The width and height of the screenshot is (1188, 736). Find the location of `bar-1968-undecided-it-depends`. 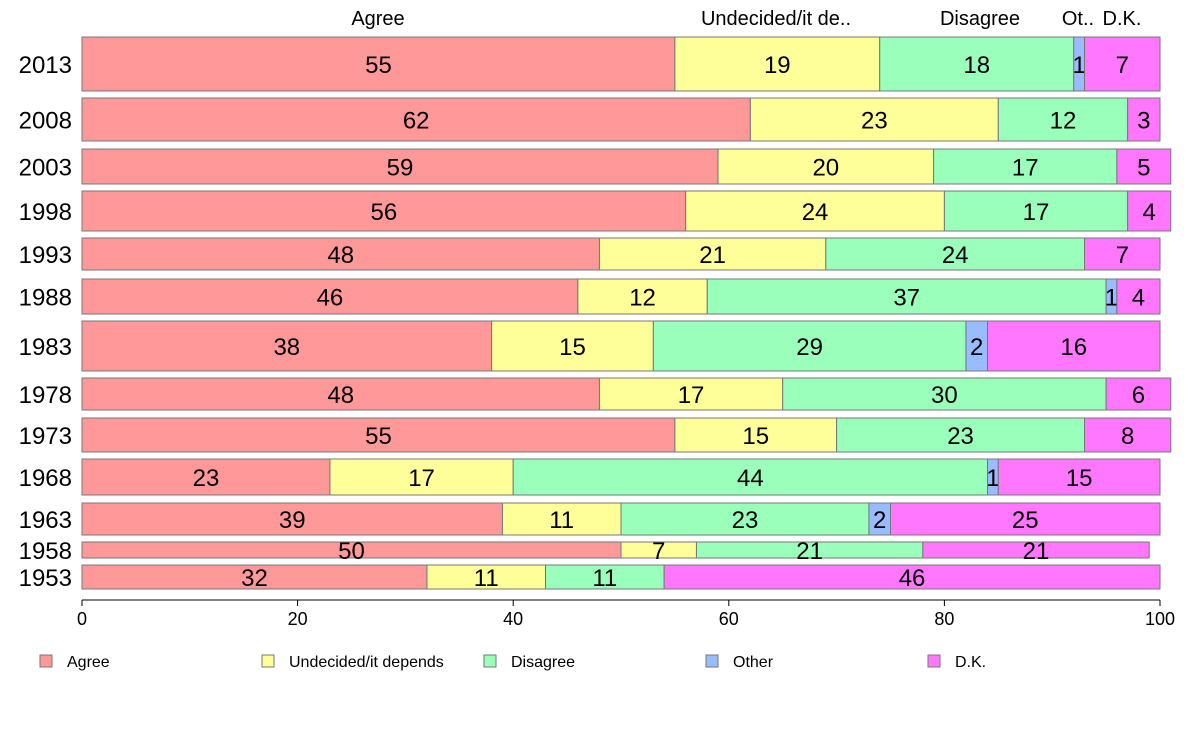

bar-1968-undecided-it-depends is located at coordinates (421, 477).